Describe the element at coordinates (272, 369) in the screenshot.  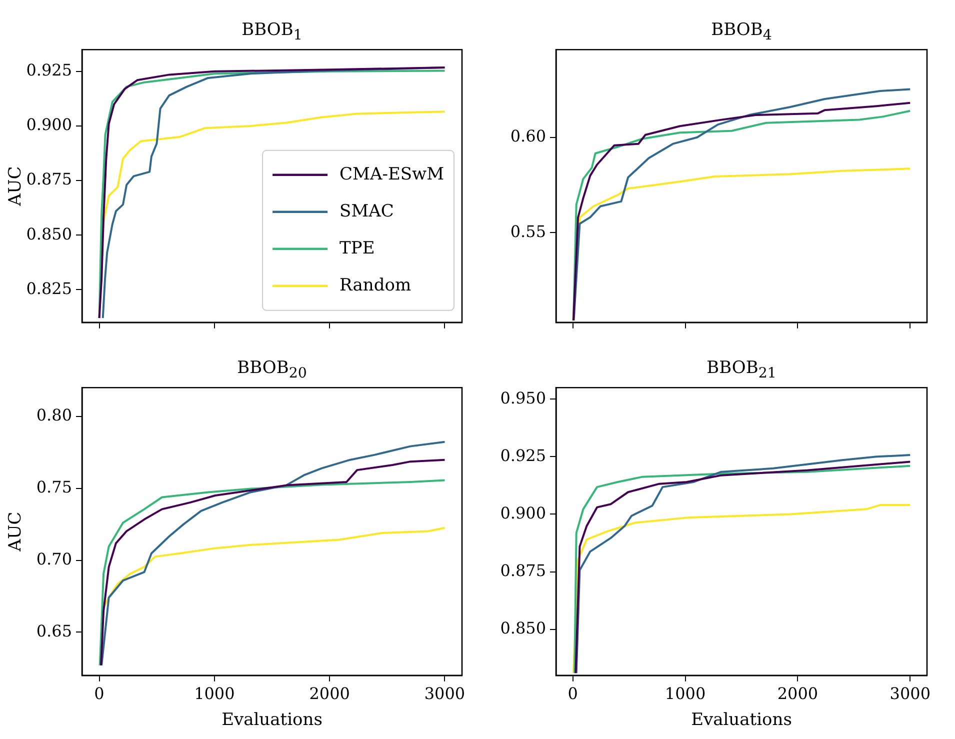
I see `chart-title: BBOB$_{20}$` at that location.